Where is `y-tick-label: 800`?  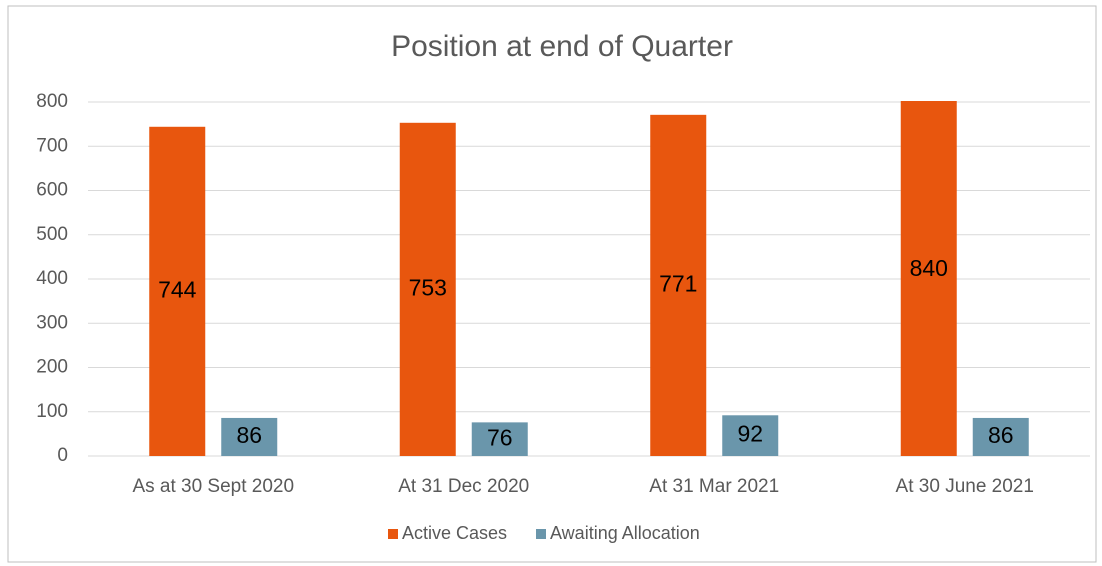
y-tick-label: 800 is located at coordinates (52, 101).